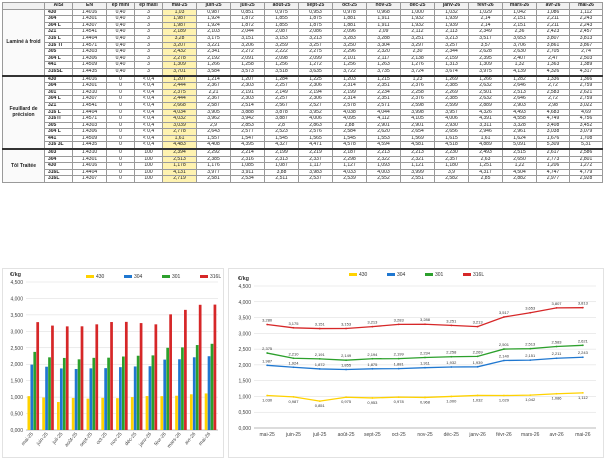 The height and width of the screenshot is (460, 606). What do you see at coordinates (451, 145) in the screenshot?
I see `price-cell: 4,518` at bounding box center [451, 145].